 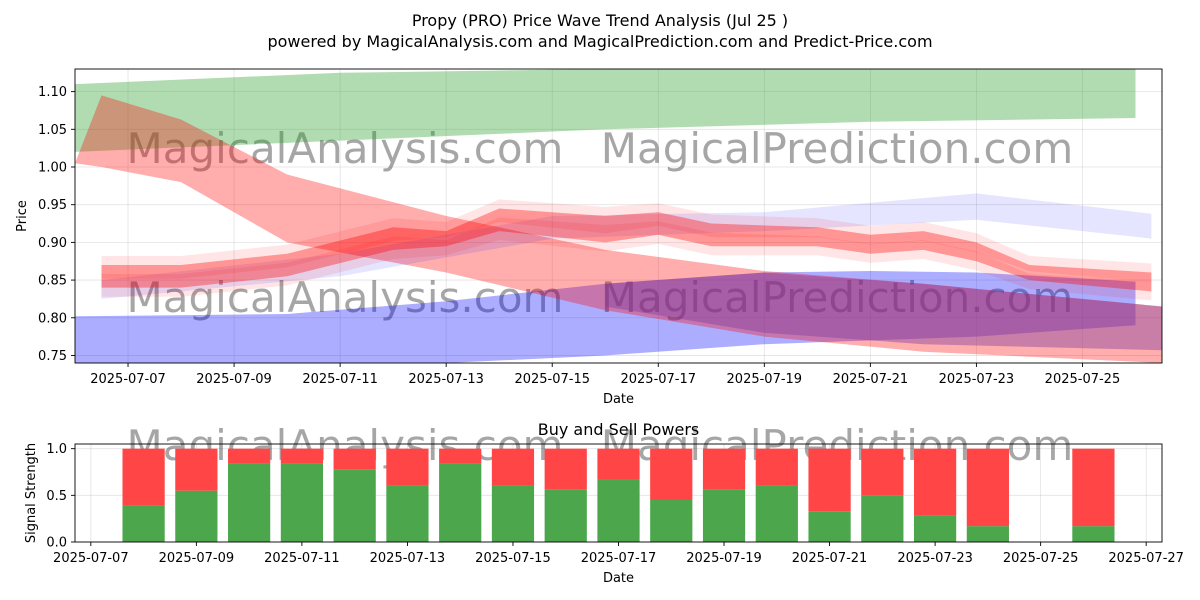 I want to click on y-tick-label: 0.90, so click(x=52, y=243).